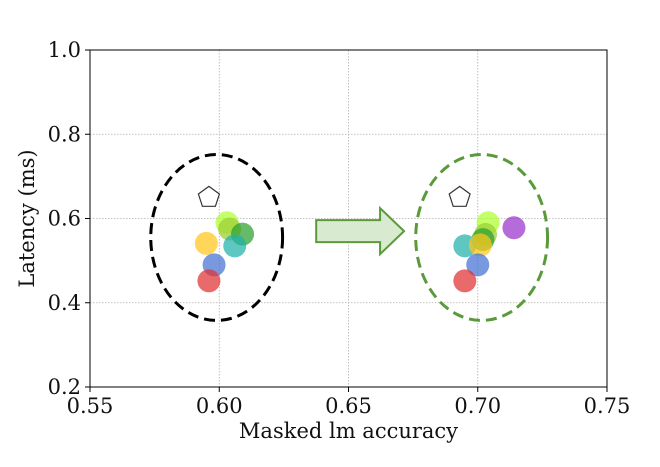 The height and width of the screenshot is (467, 660). I want to click on x-tick-label: 0.70, so click(477, 406).